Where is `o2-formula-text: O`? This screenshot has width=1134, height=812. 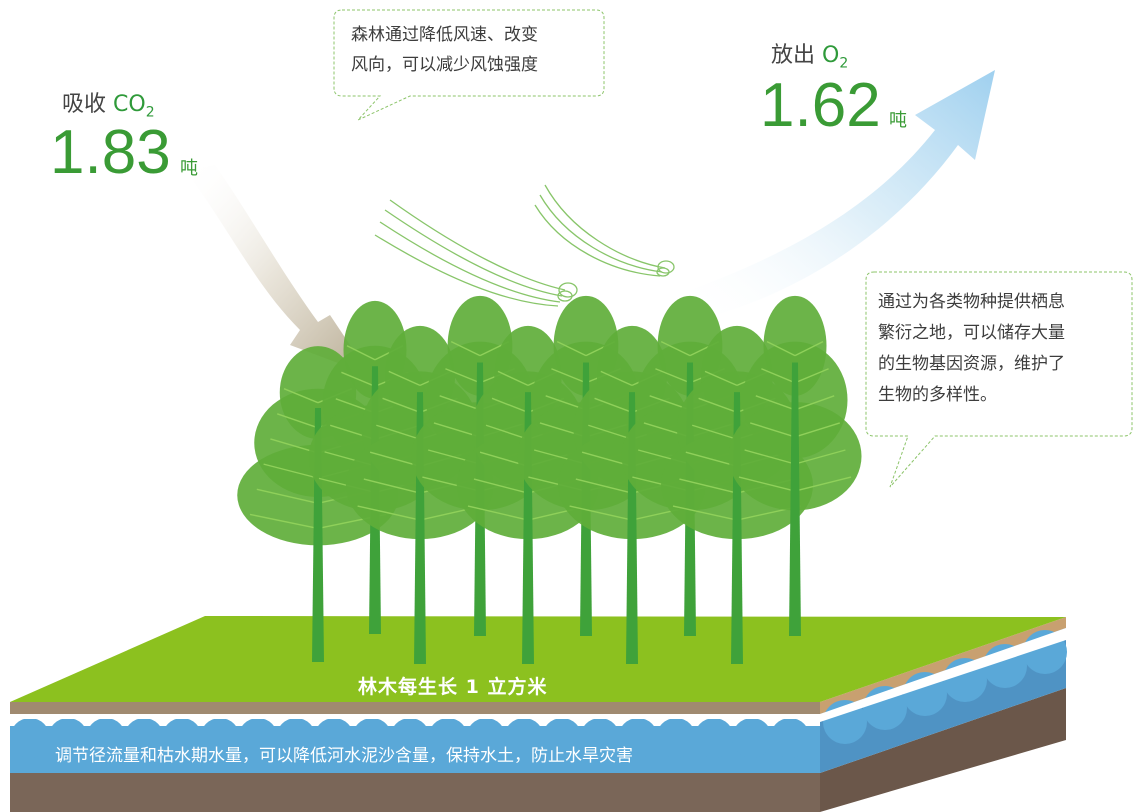 o2-formula-text: O is located at coordinates (831, 55).